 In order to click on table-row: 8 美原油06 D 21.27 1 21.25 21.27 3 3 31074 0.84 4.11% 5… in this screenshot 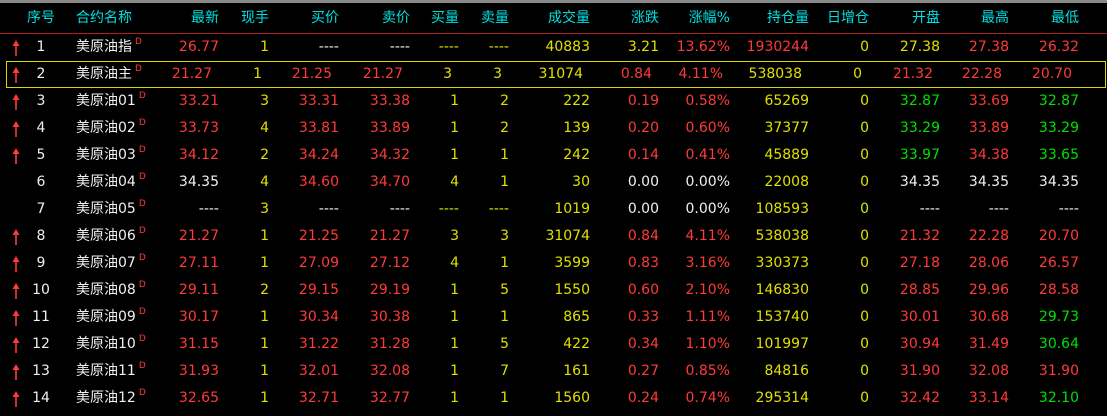, I will do `click(553, 236)`.